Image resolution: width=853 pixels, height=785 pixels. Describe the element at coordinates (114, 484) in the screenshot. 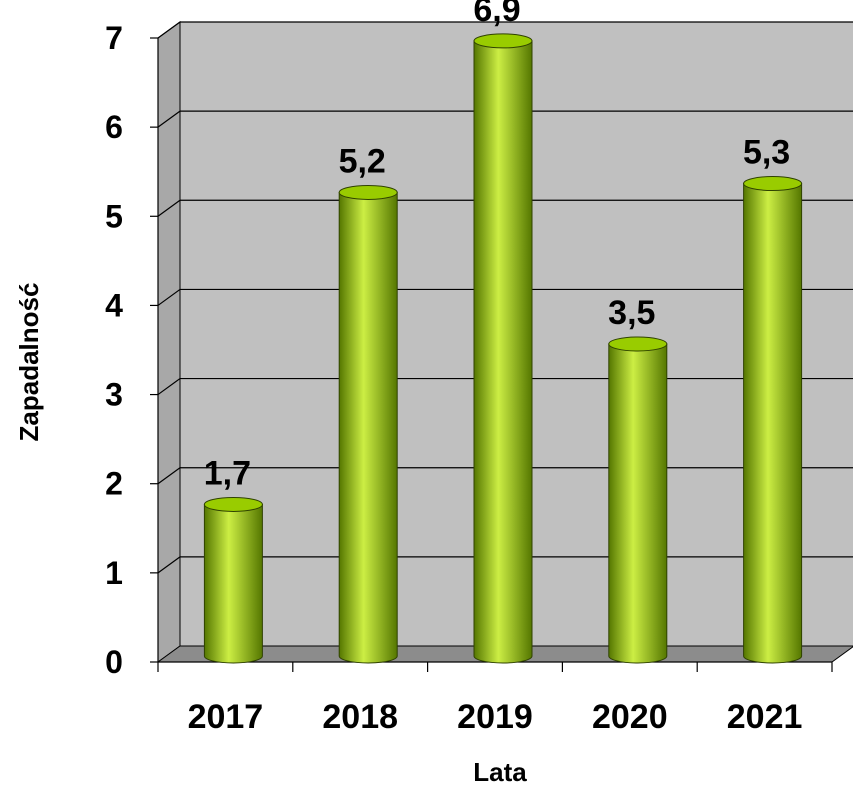

I see `y-tick-label: 2` at that location.